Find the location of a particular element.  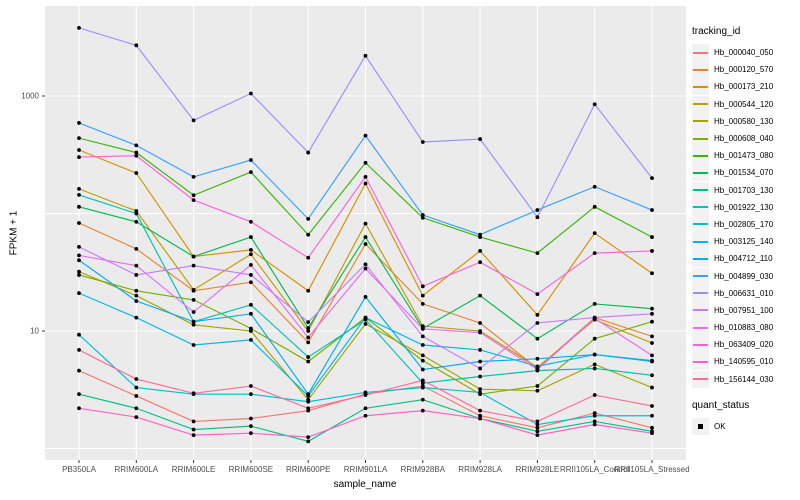

legend-item-Hb_003125_140: Hb_003125_140 is located at coordinates (745, 242).